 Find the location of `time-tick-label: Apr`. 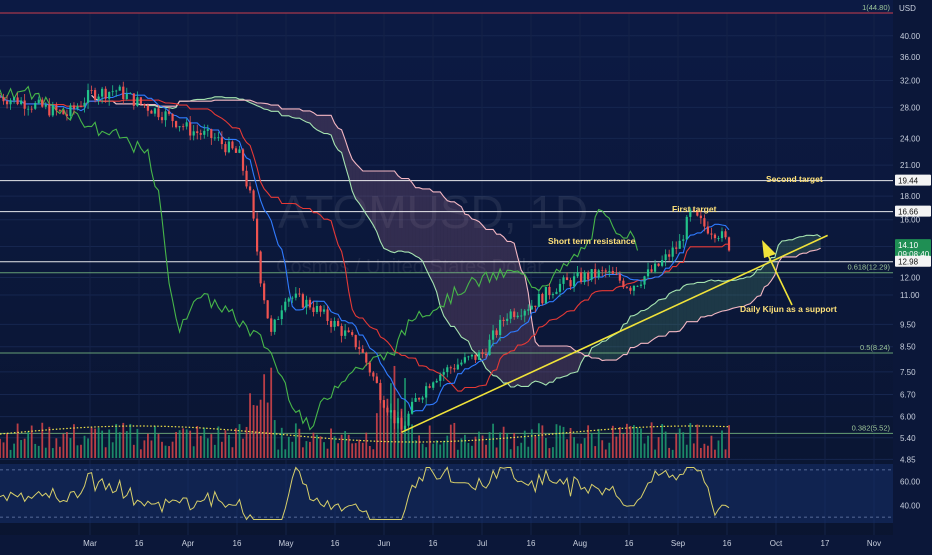

time-tick-label: Apr is located at coordinates (188, 543).